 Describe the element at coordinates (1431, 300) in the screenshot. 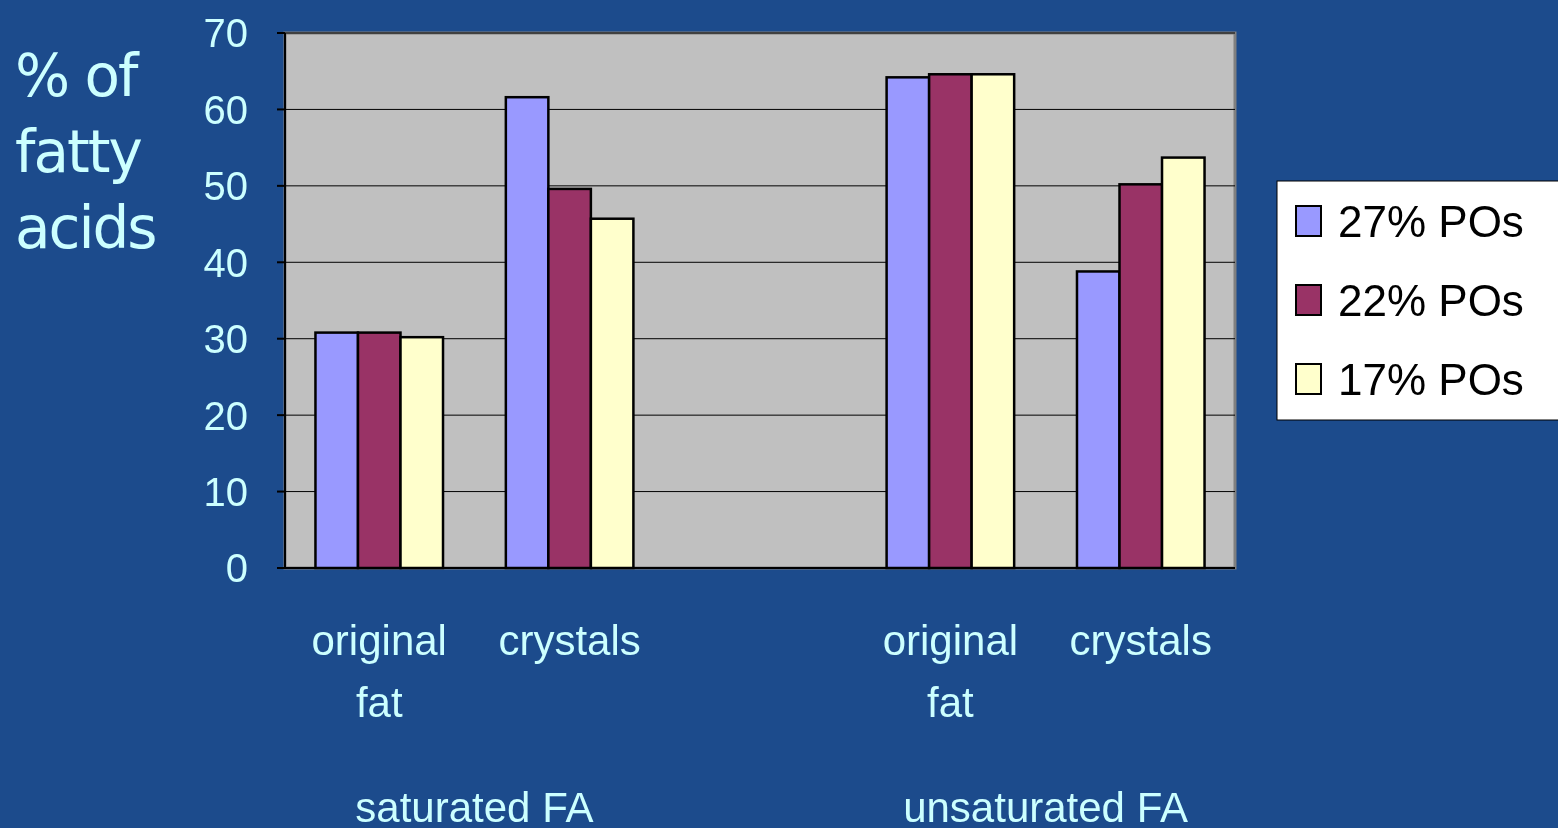

I see `legend-label: 22% POs` at that location.